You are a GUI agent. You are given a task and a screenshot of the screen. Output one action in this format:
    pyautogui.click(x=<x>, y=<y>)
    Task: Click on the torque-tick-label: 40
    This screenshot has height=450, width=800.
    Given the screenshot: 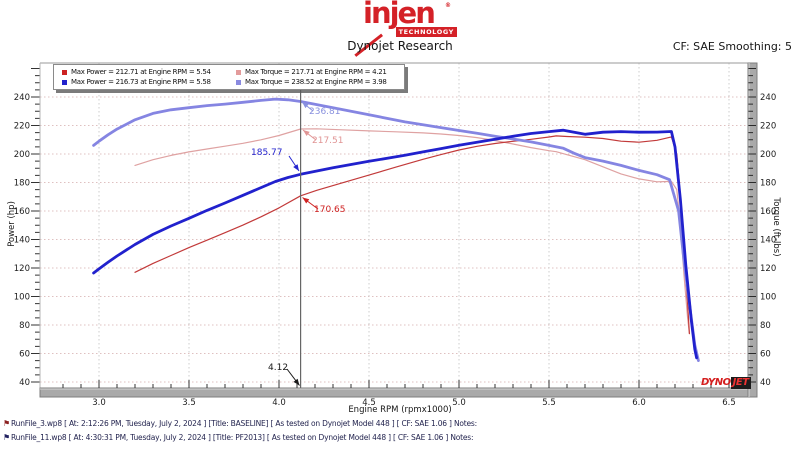 What is the action you would take?
    pyautogui.click(x=765, y=383)
    